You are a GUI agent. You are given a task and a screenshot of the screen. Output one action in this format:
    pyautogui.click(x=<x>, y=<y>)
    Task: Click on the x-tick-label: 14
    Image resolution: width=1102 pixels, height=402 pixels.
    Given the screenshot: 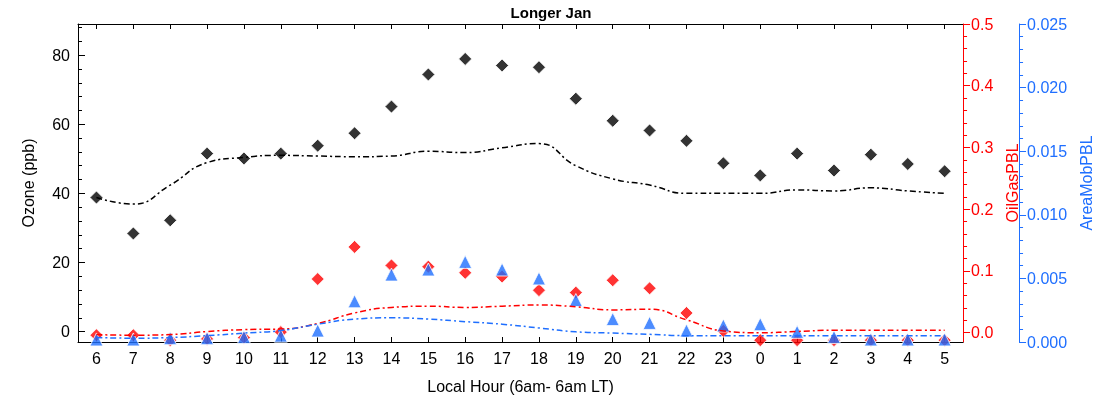 What is the action you would take?
    pyautogui.click(x=391, y=358)
    